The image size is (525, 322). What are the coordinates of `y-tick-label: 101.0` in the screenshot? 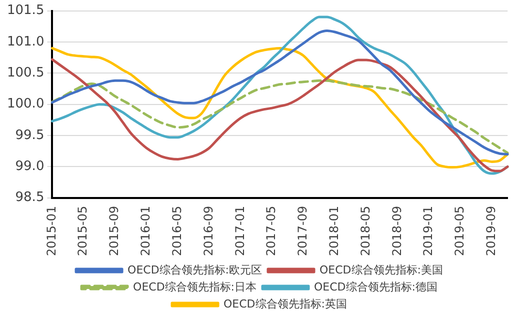 It's located at (25, 42).